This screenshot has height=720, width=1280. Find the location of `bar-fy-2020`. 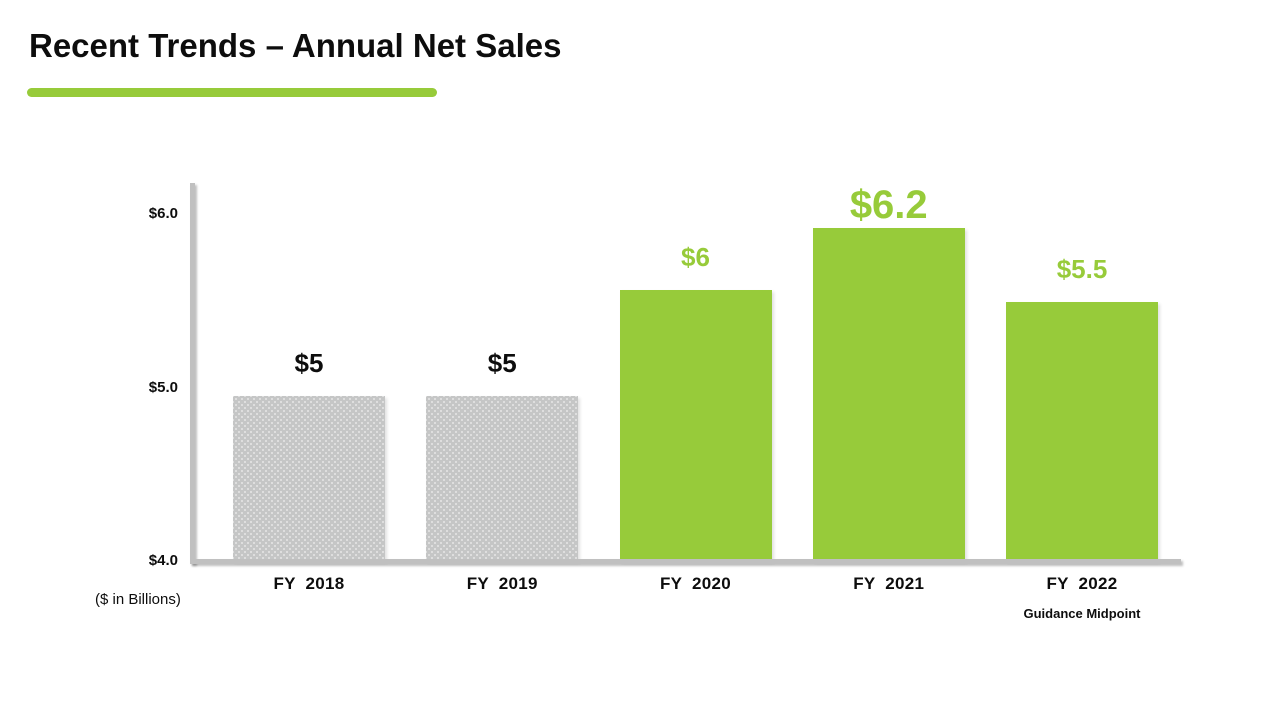

bar-fy-2020 is located at coordinates (695, 425).